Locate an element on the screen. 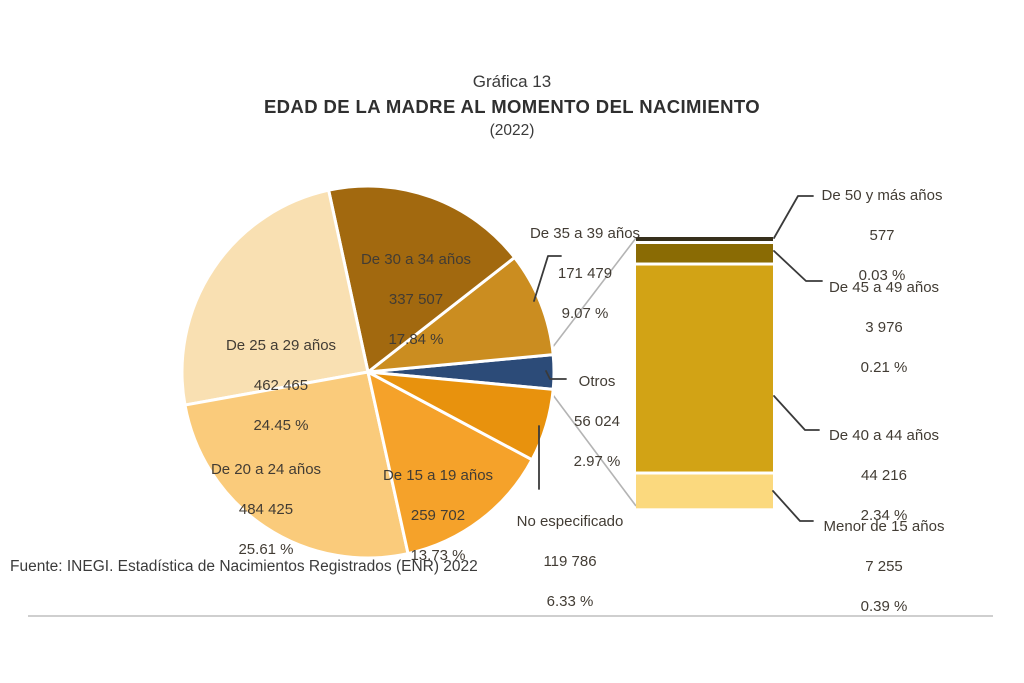  pie-slice-no-especificado is located at coordinates (460, 416).